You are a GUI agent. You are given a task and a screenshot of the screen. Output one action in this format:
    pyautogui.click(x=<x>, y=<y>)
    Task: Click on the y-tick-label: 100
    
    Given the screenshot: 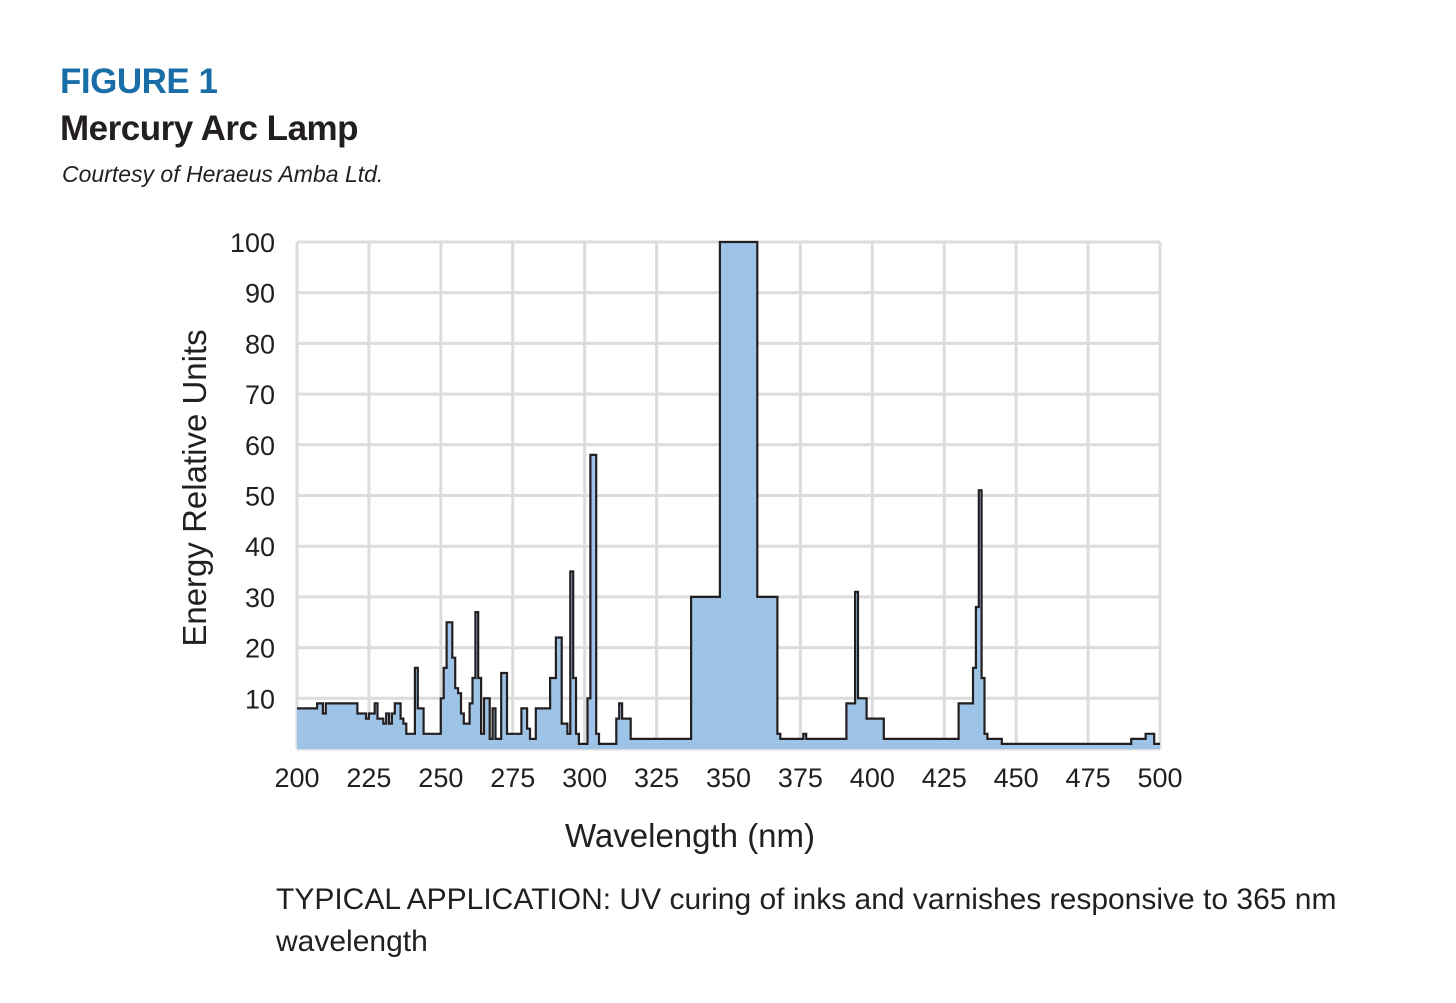 What is the action you would take?
    pyautogui.click(x=252, y=243)
    